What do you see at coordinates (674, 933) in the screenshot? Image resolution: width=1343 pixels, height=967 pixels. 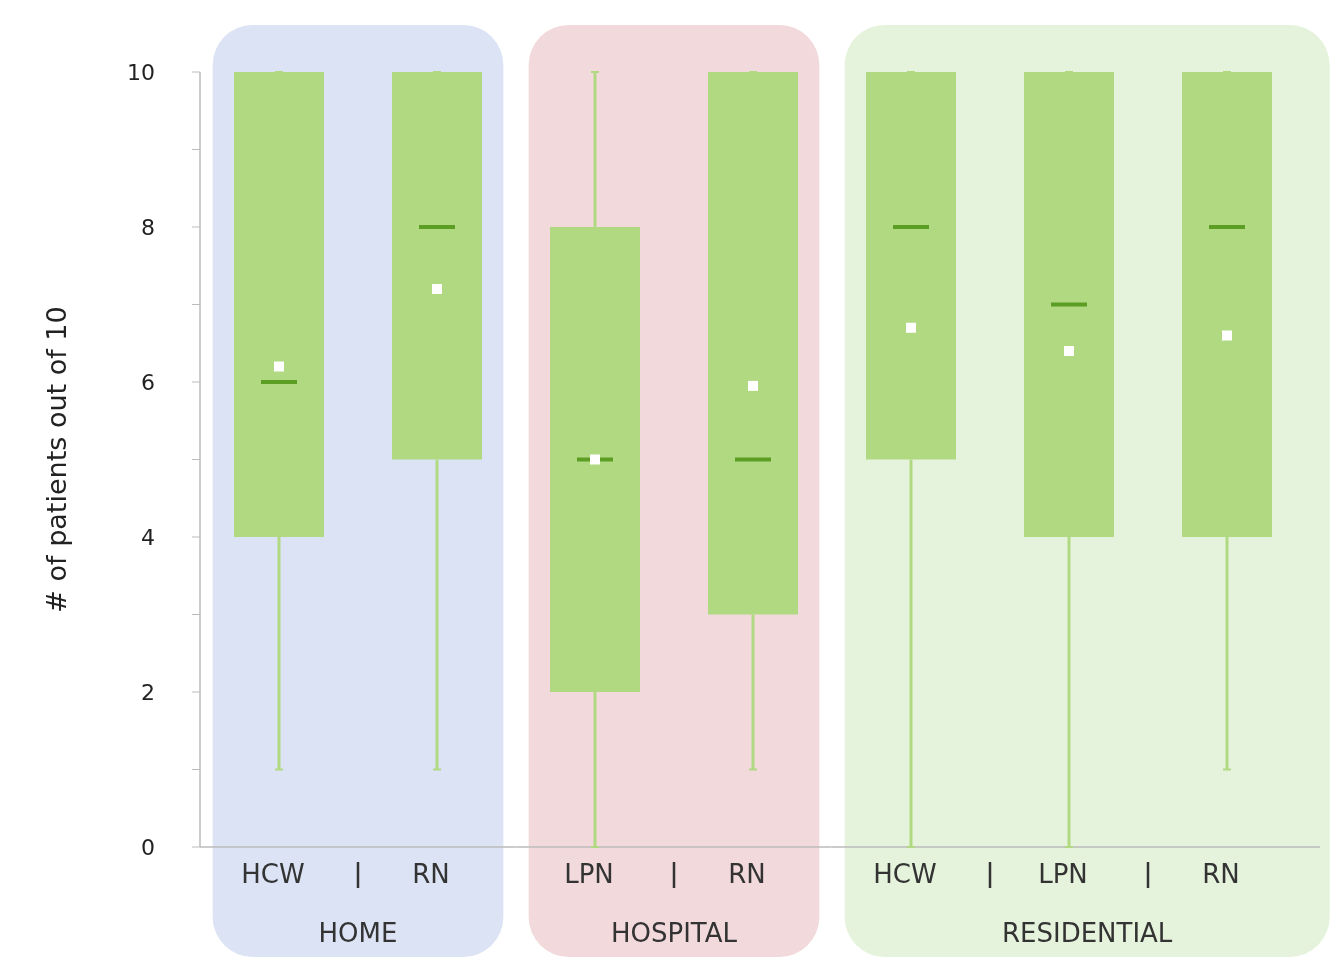 I see `x-axis-title: HOSPITAL` at bounding box center [674, 933].